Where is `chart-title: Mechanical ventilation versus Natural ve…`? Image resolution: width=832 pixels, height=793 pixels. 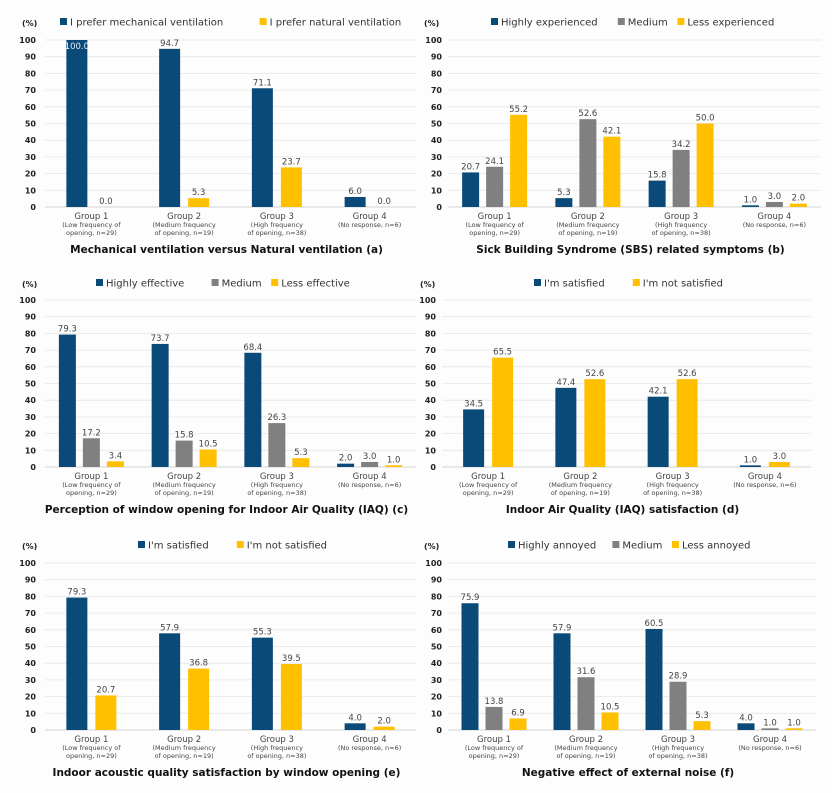
chart-title: Mechanical ventilation versus Natural ve… is located at coordinates (226, 250).